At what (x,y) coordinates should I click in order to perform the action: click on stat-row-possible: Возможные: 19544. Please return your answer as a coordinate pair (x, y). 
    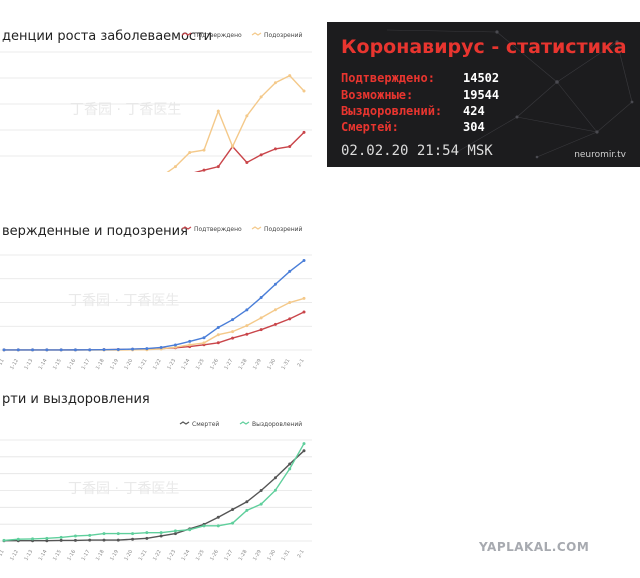
    Looking at the image, I should click on (420, 95).